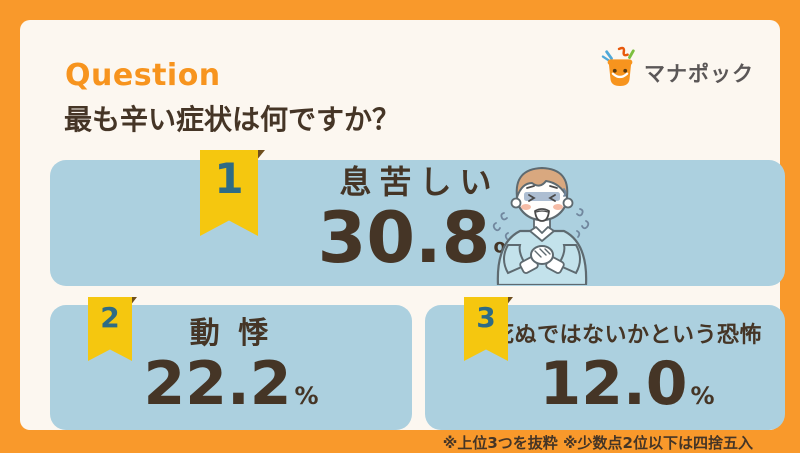  What do you see at coordinates (613, 384) in the screenshot?
I see `result-value: 12.0` at bounding box center [613, 384].